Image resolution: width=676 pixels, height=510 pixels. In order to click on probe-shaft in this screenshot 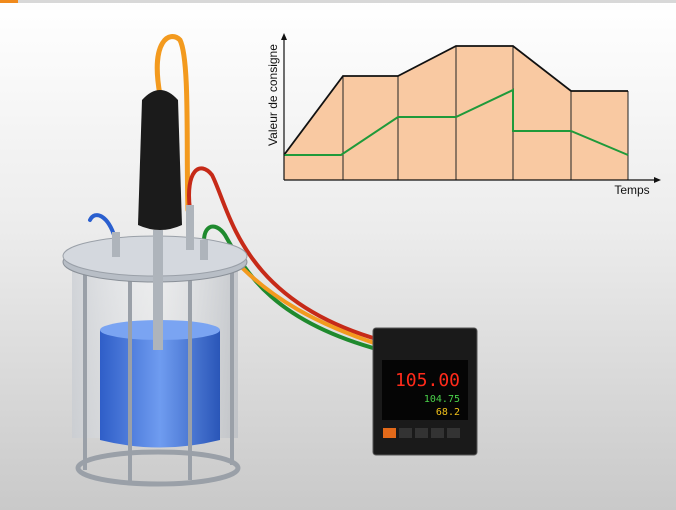, I will do `click(158, 290)`.